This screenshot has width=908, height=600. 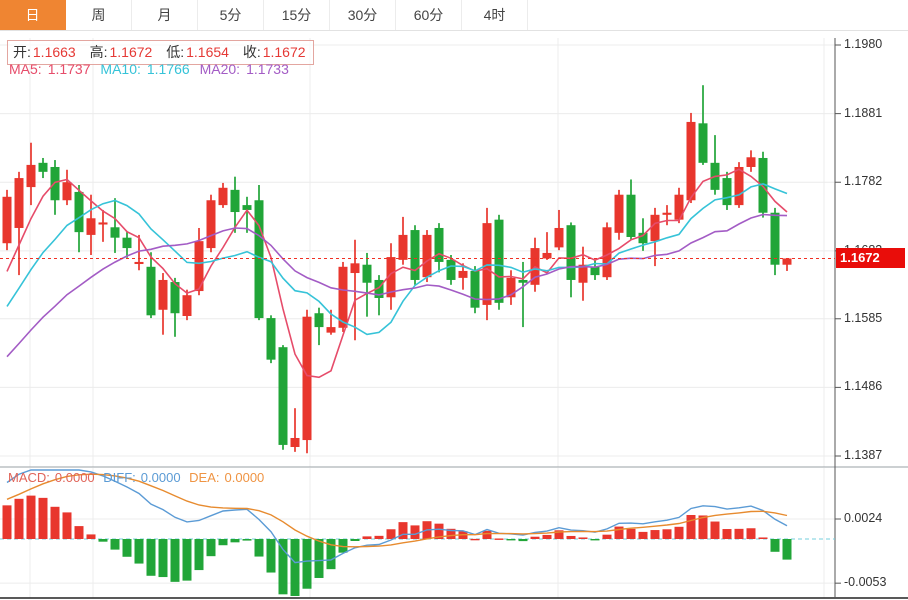 I want to click on tab-4时: 4时, so click(x=495, y=15).